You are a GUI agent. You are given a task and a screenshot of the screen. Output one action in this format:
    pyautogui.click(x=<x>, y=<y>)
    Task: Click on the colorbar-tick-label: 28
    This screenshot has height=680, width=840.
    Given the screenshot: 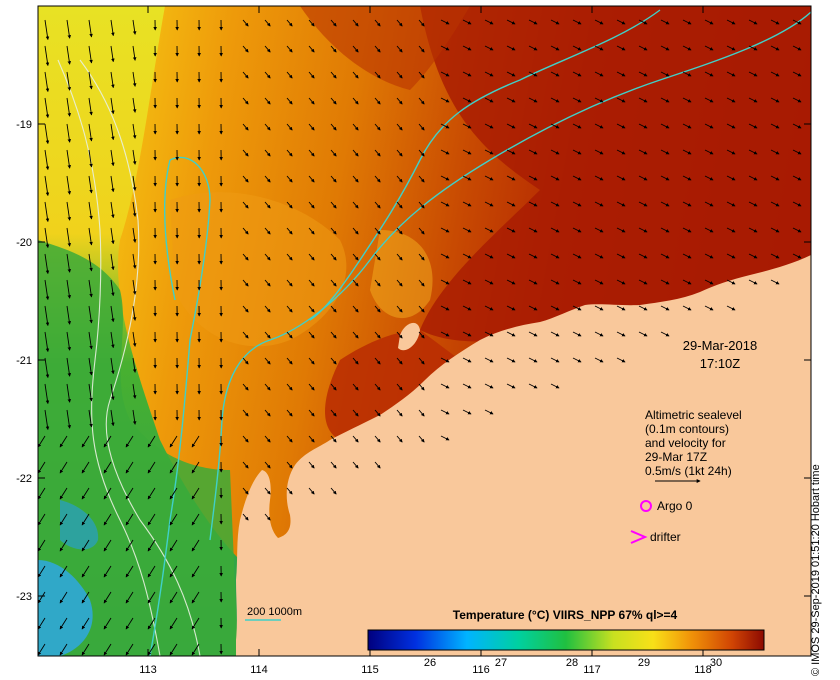 What is the action you would take?
    pyautogui.click(x=572, y=663)
    